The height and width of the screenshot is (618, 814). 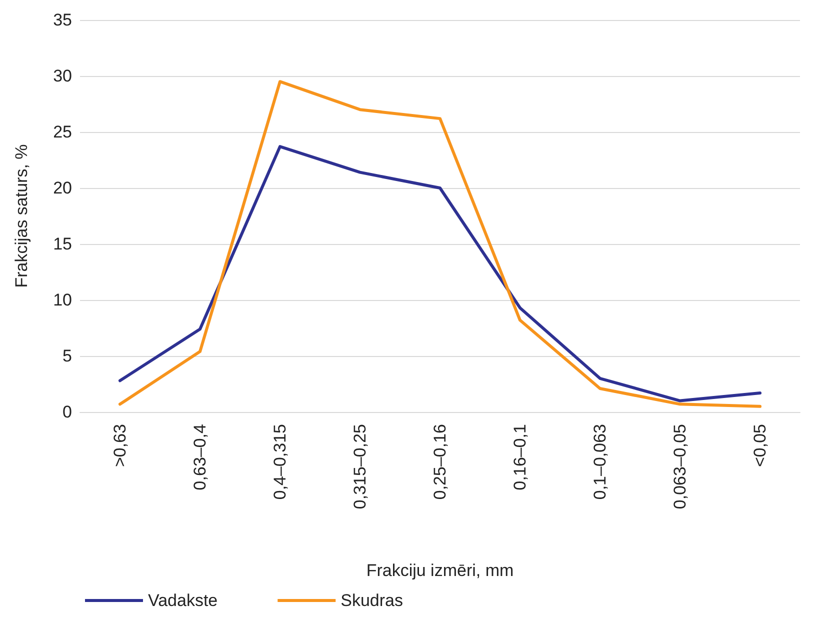 What do you see at coordinates (62, 132) in the screenshot?
I see `y-tick-label: 25` at bounding box center [62, 132].